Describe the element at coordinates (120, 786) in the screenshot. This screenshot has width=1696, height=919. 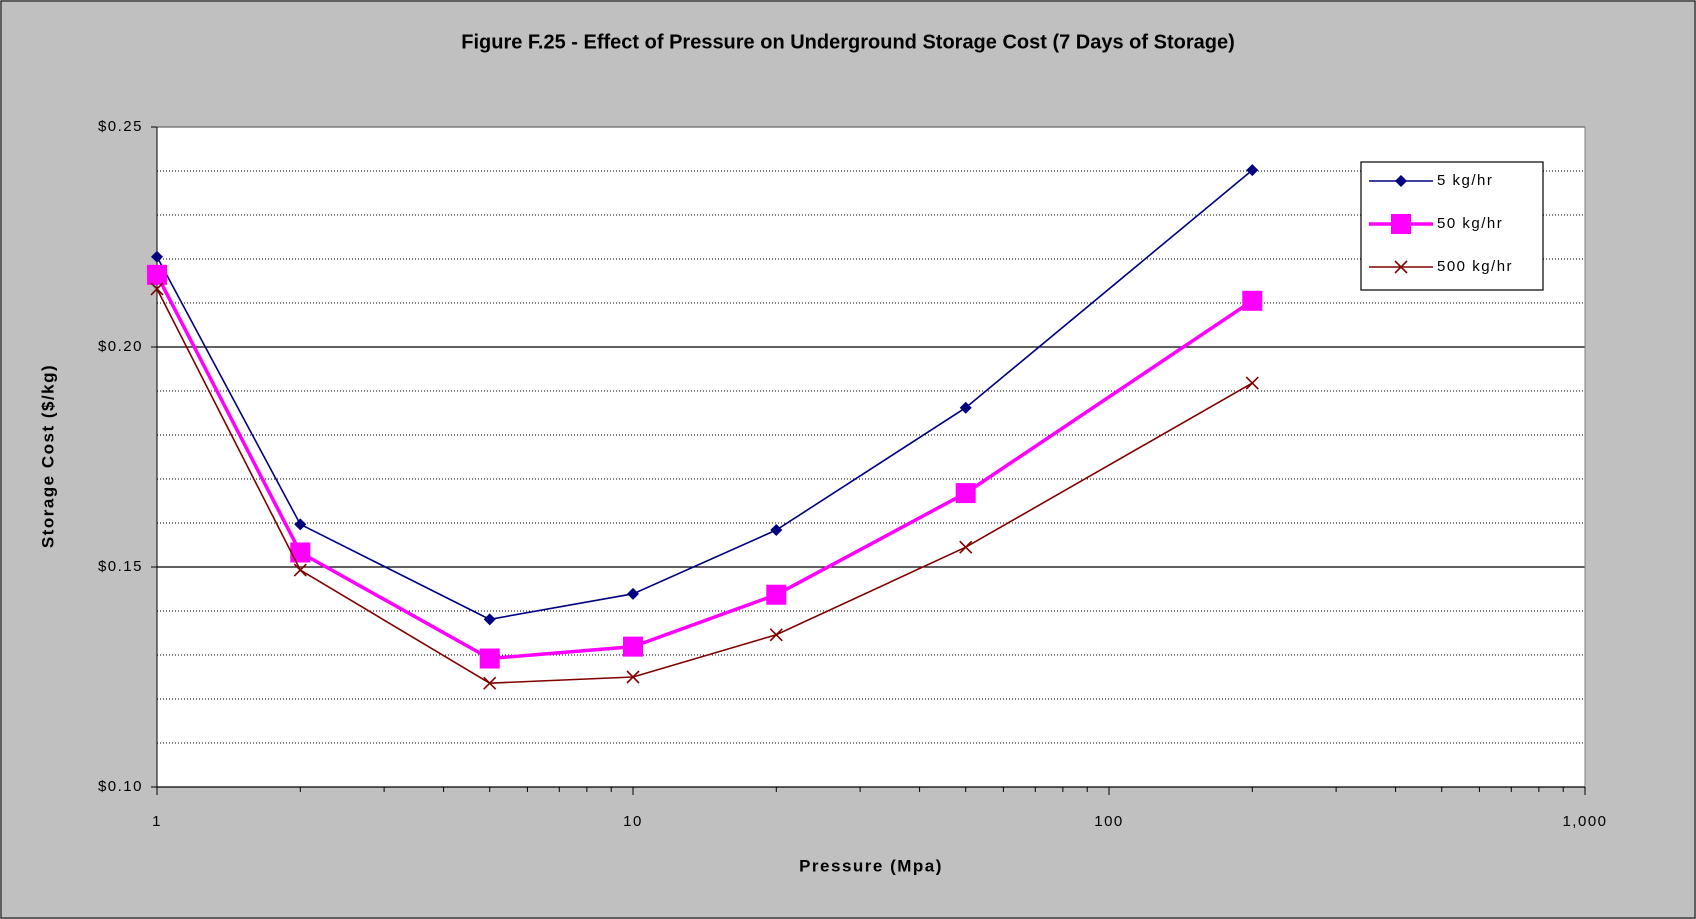
I see `y-tick-label: $0.10` at that location.